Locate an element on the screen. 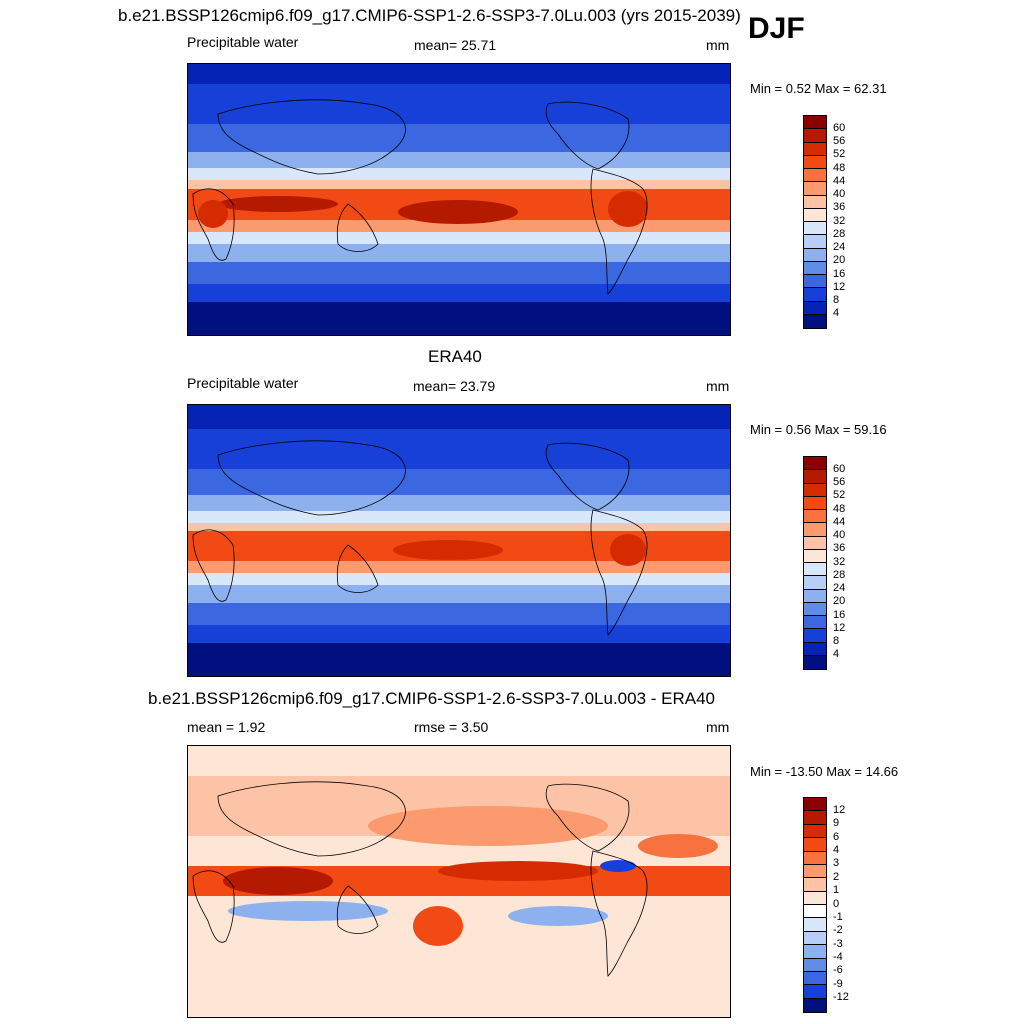 This screenshot has width=1024, height=1024. season-label: DJF is located at coordinates (776, 28).